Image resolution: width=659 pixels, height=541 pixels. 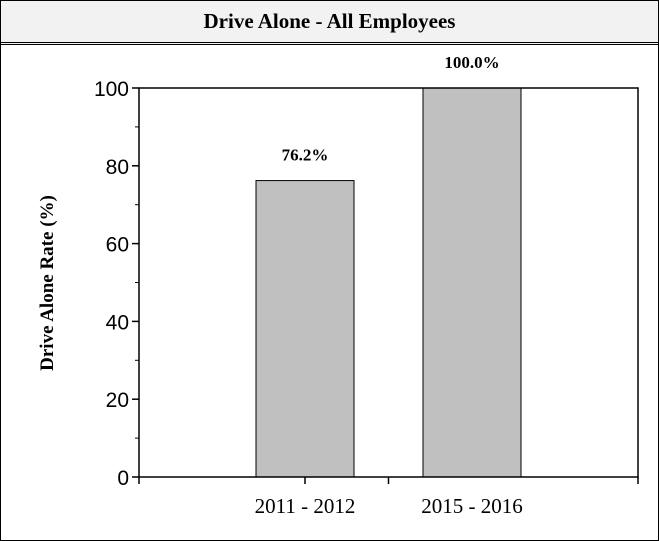 What do you see at coordinates (471, 62) in the screenshot?
I see `data-label: 100.0%` at bounding box center [471, 62].